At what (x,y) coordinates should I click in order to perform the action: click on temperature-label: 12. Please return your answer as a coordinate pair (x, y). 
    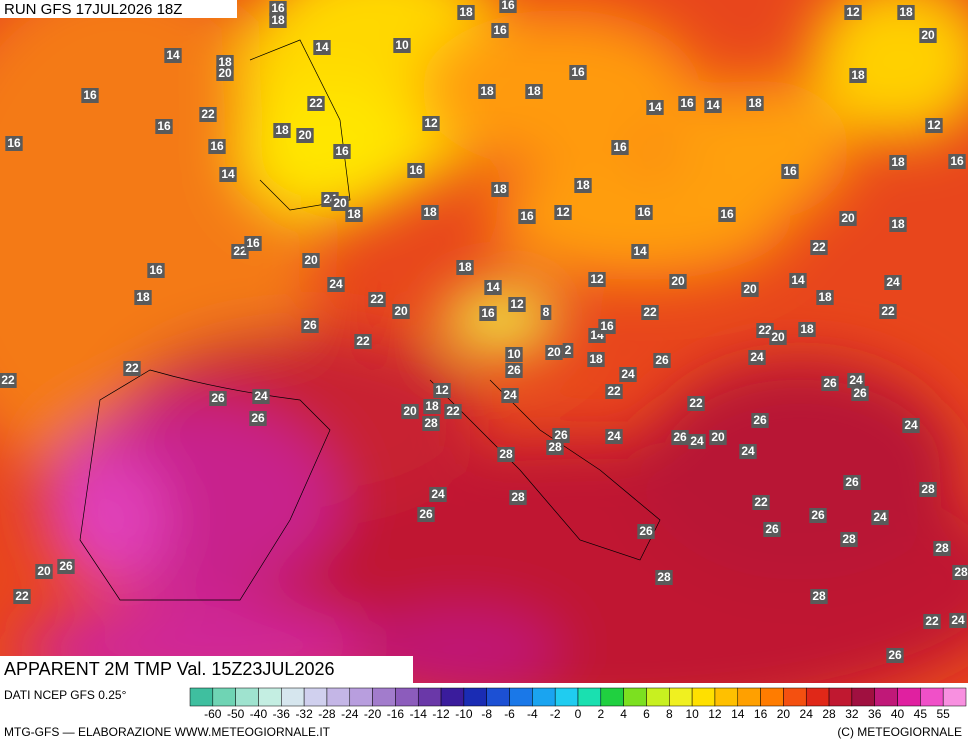
    Looking at the image, I should click on (431, 123).